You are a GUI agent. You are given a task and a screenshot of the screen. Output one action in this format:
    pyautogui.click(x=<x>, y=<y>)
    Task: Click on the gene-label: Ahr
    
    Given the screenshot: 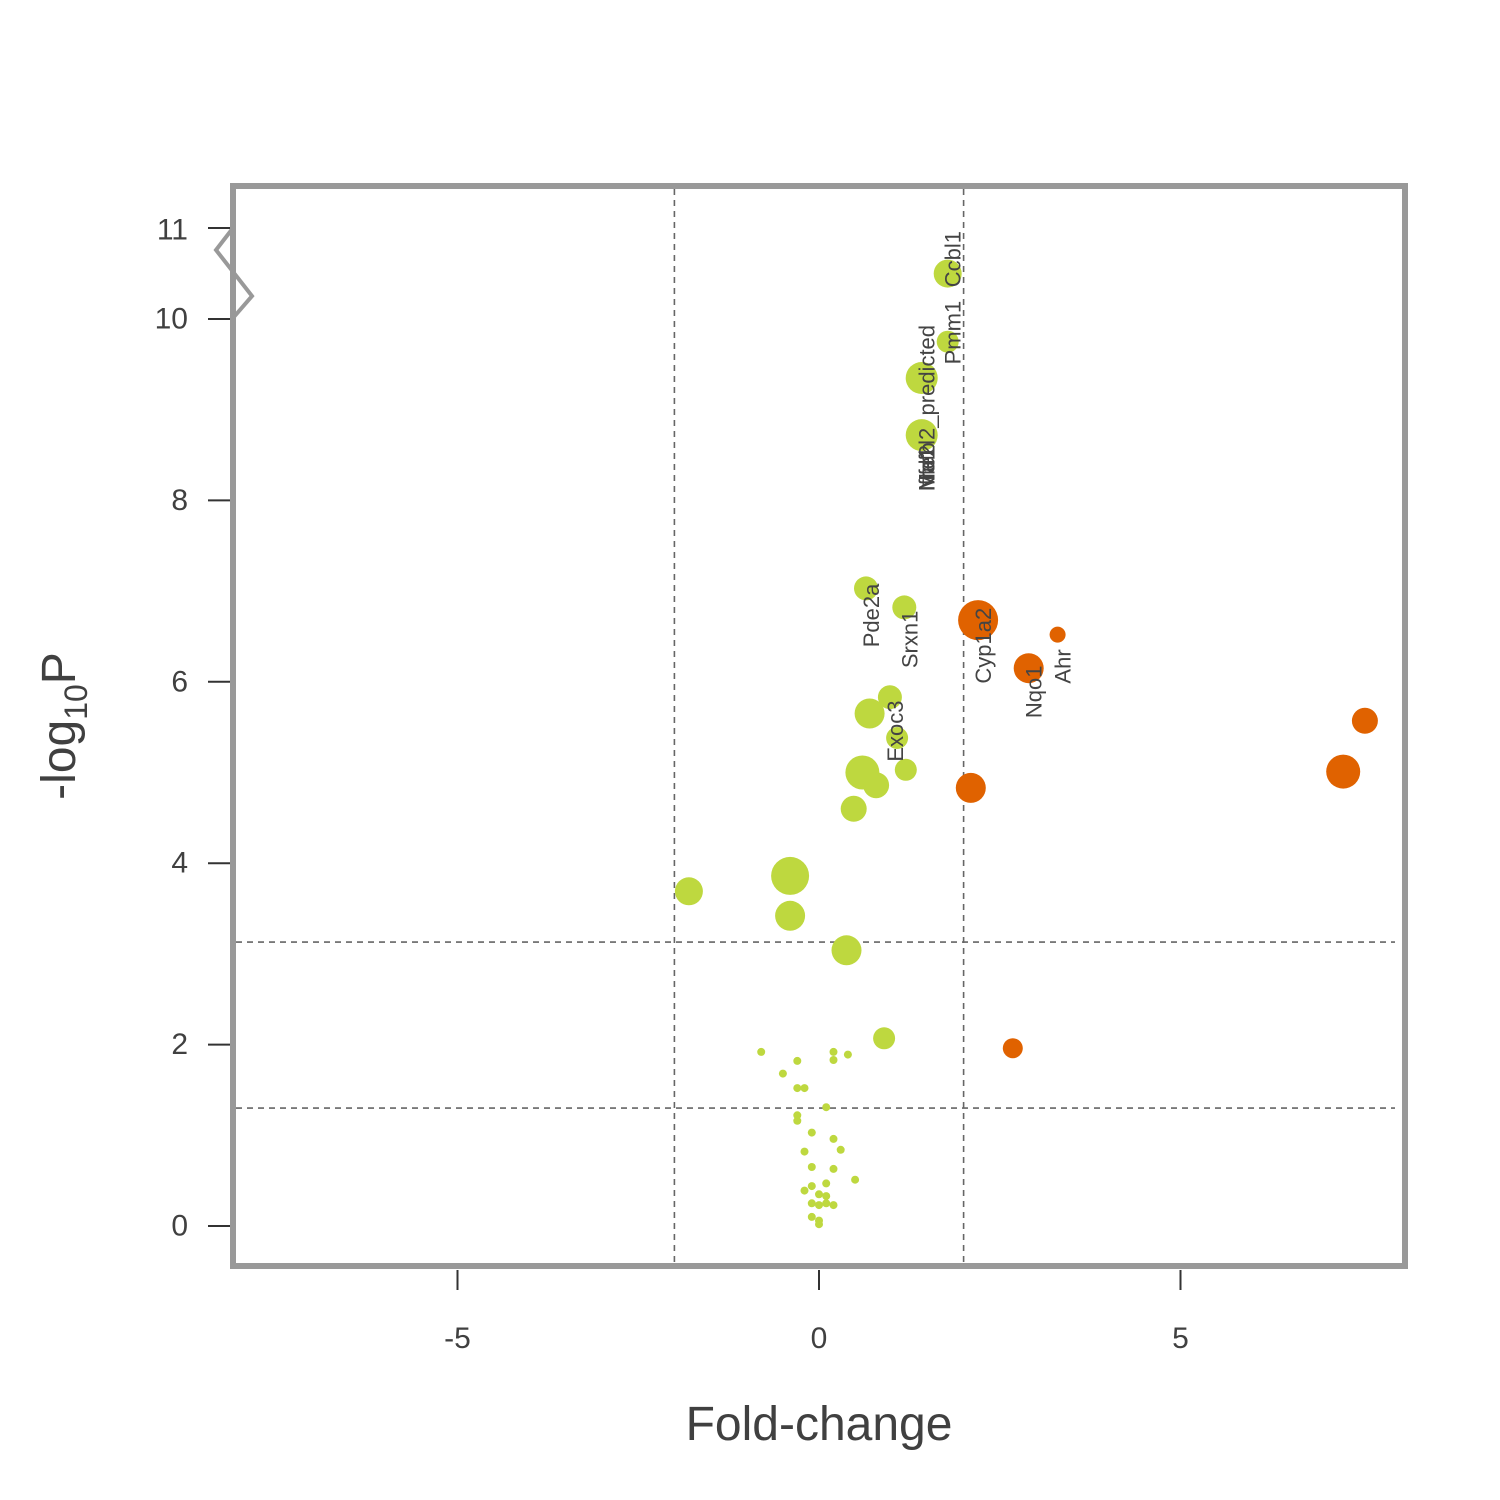 What is the action you would take?
    pyautogui.click(x=1063, y=666)
    